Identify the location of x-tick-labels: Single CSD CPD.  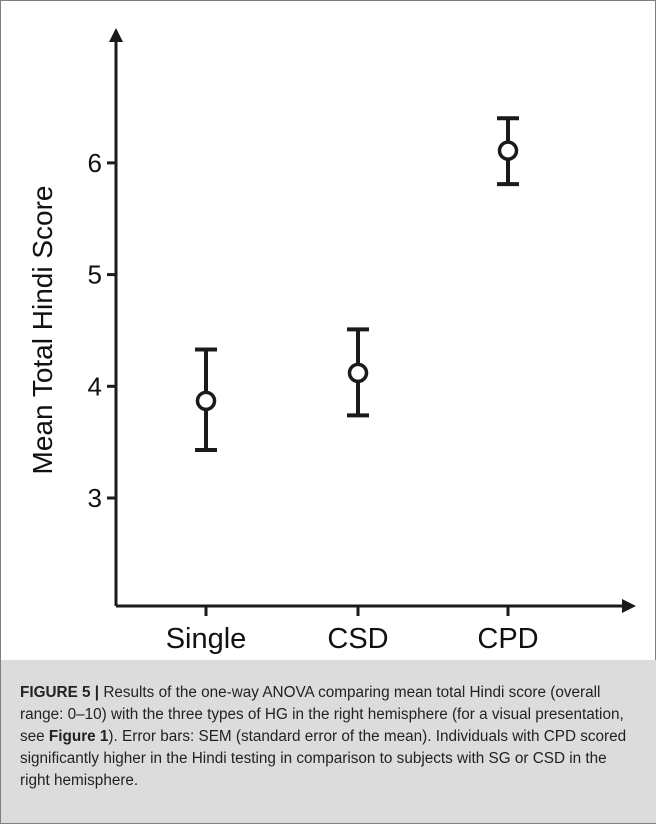
(352, 639).